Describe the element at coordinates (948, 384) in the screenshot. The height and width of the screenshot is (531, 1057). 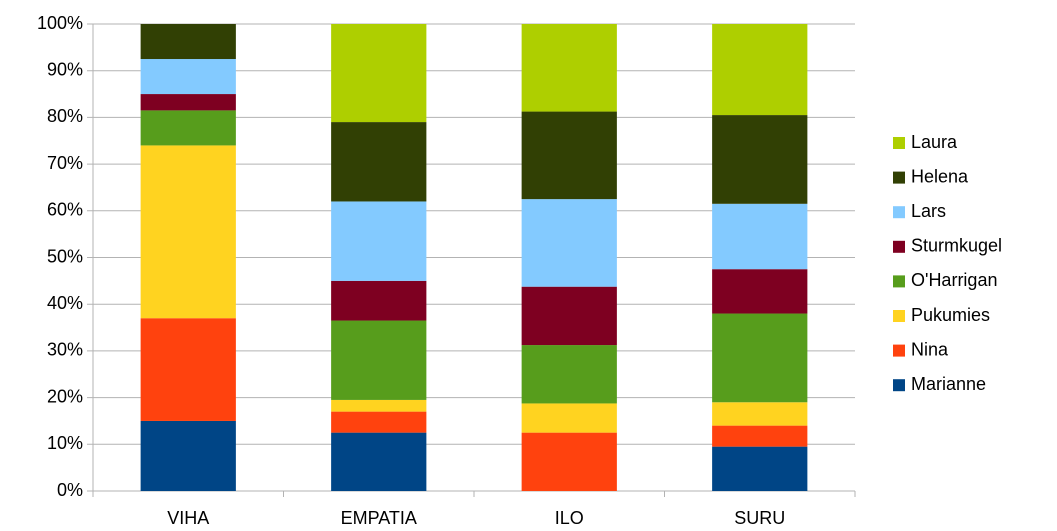
I see `legend-label: Marianne` at that location.